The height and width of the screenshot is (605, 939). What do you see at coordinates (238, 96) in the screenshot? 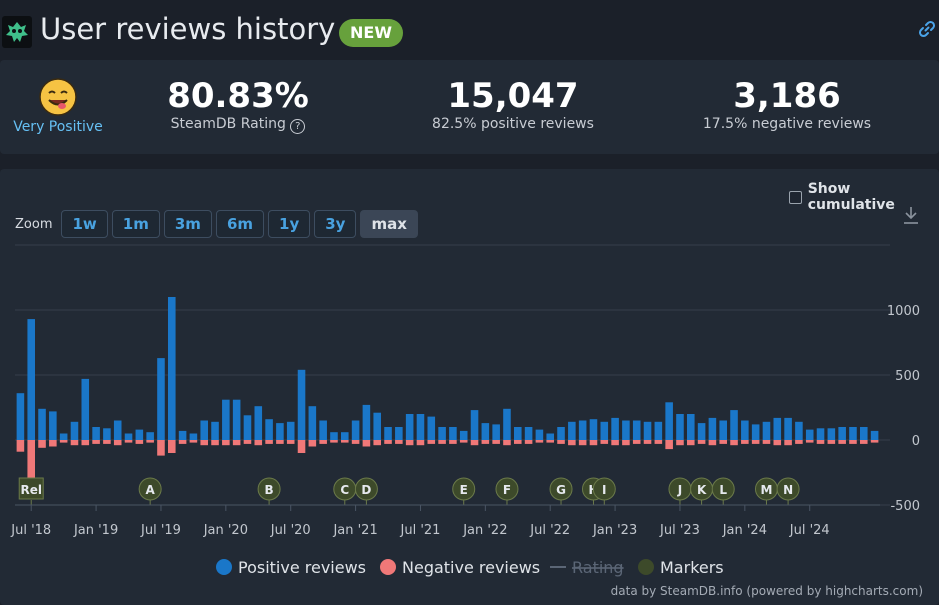
I see `rating-value: 80.83%` at bounding box center [238, 96].